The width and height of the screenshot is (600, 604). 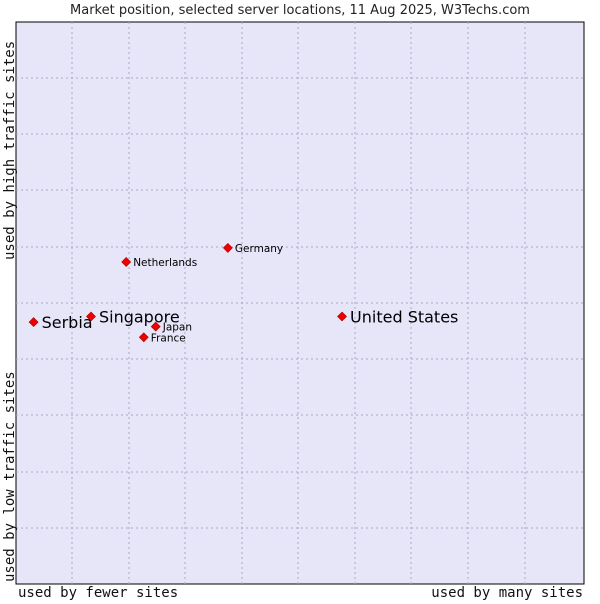 I want to click on point-label-serbia: Serbia, so click(x=67, y=322).